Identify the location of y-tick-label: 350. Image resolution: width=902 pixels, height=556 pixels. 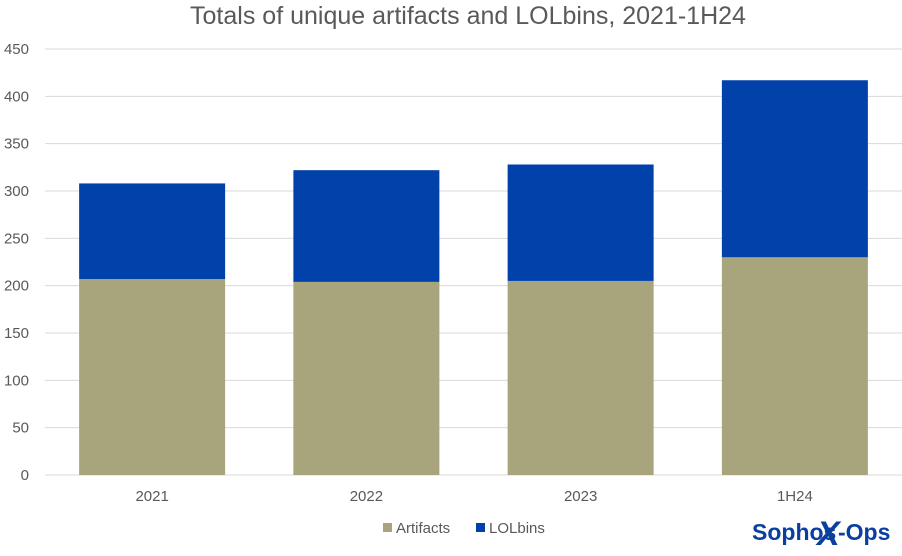
(16, 144).